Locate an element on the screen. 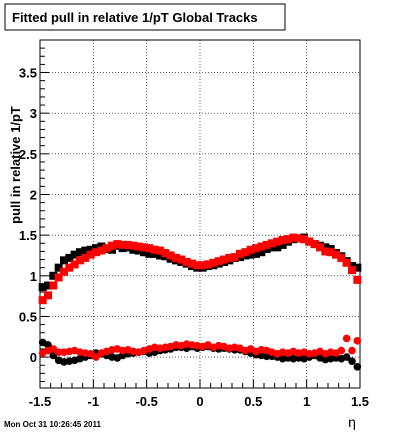 Image resolution: width=400 pixels, height=438 pixels. y-tick-label: 2.5 is located at coordinates (28, 154).